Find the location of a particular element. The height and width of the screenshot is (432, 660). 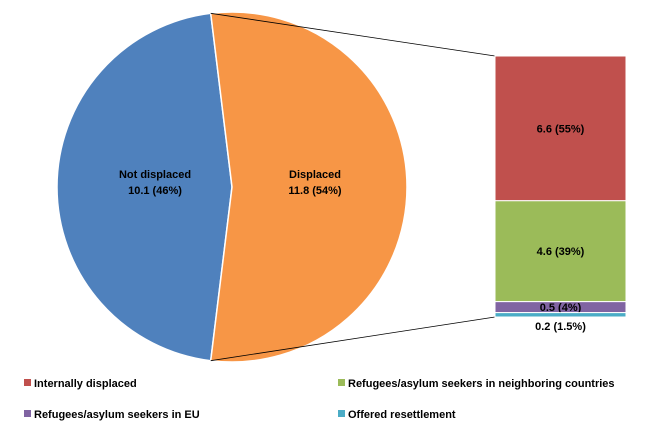

legend-item-refugees-asylum-seekers-in-eu: Refugees/asylum seekers in EU is located at coordinates (112, 415).